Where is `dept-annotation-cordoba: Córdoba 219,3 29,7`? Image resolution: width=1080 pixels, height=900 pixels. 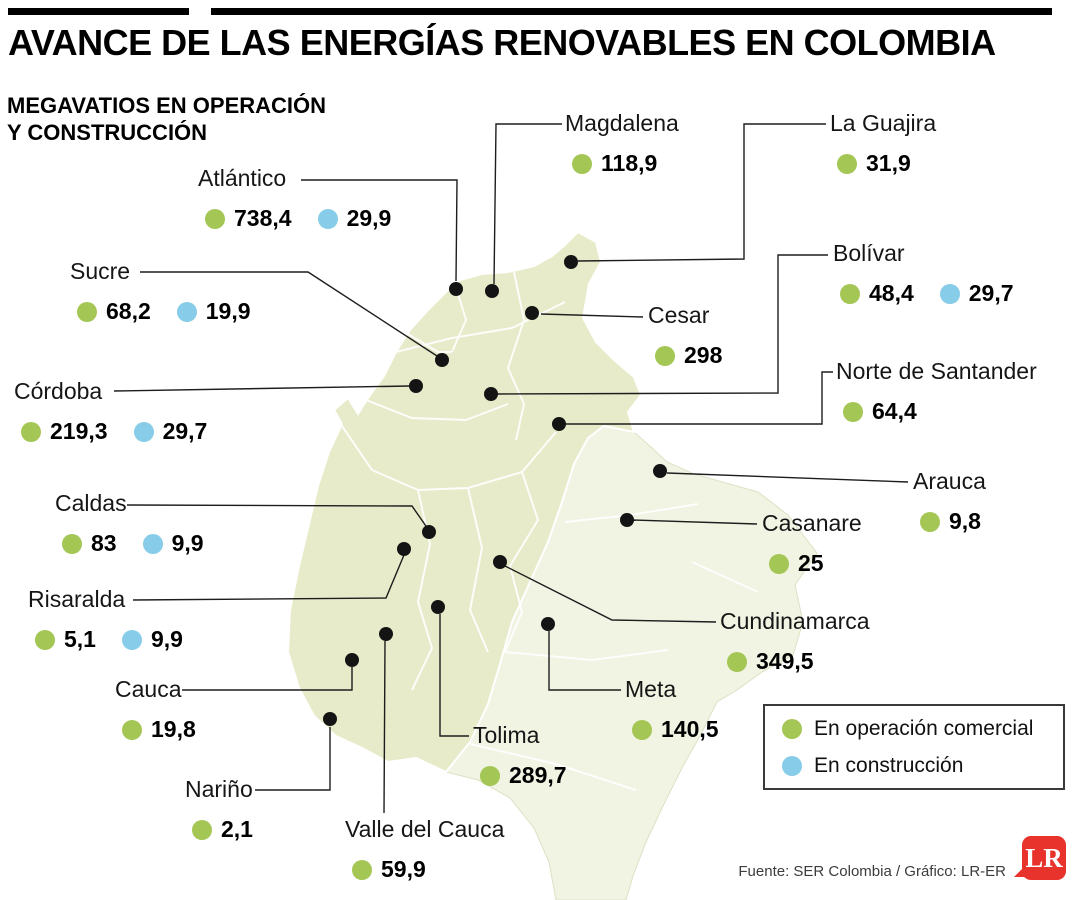 dept-annotation-cordoba: Córdoba 219,3 29,7 is located at coordinates (110, 411).